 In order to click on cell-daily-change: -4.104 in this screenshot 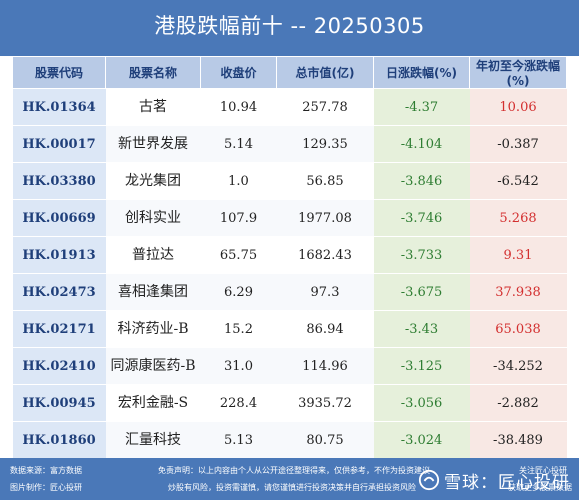, I will do `click(421, 144)`.